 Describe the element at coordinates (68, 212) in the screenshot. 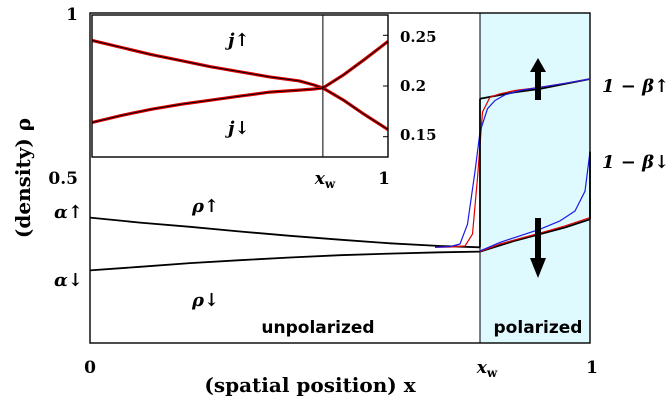

I see `alpha-up-label: α↑` at that location.